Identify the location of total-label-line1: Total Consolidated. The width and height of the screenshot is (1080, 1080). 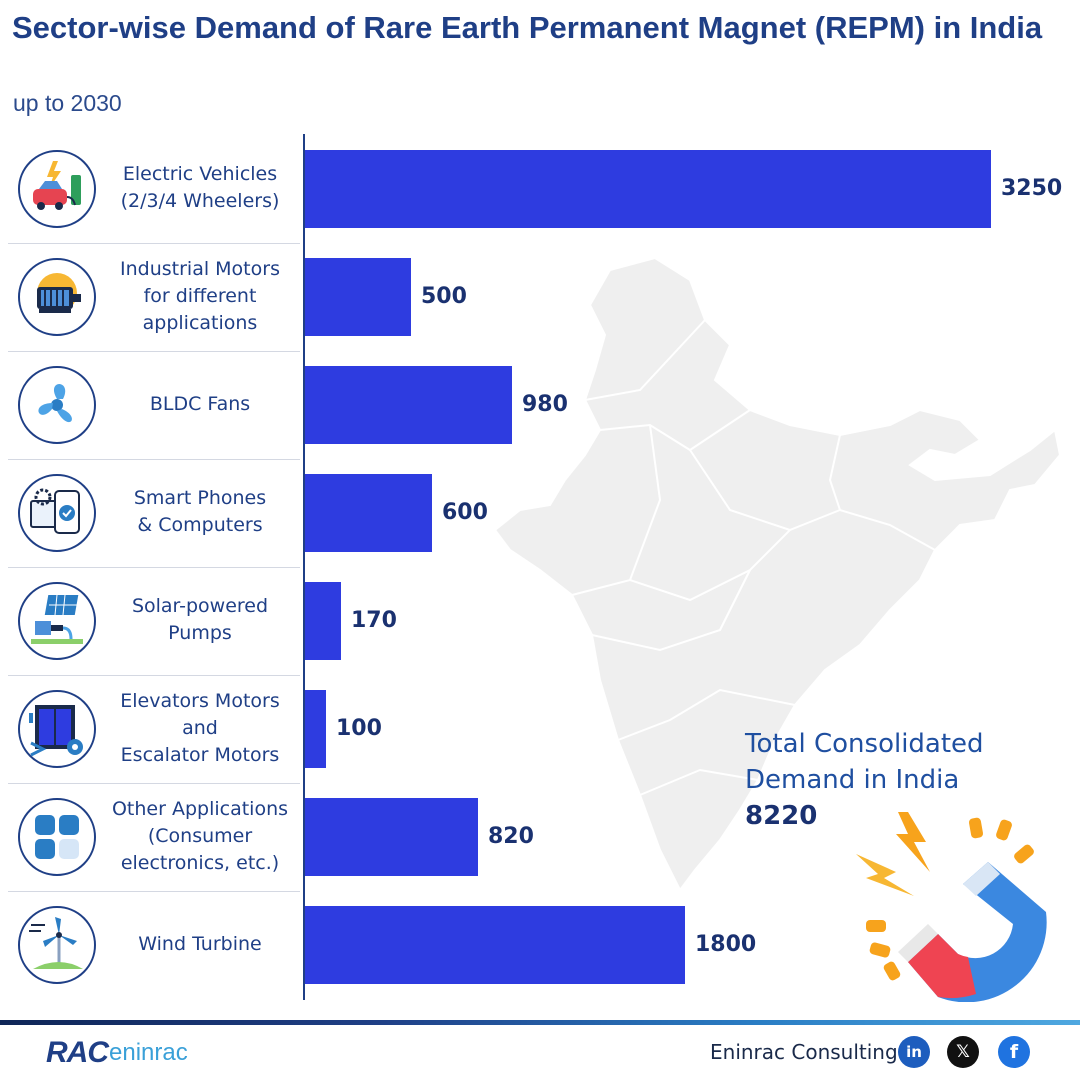
(864, 744).